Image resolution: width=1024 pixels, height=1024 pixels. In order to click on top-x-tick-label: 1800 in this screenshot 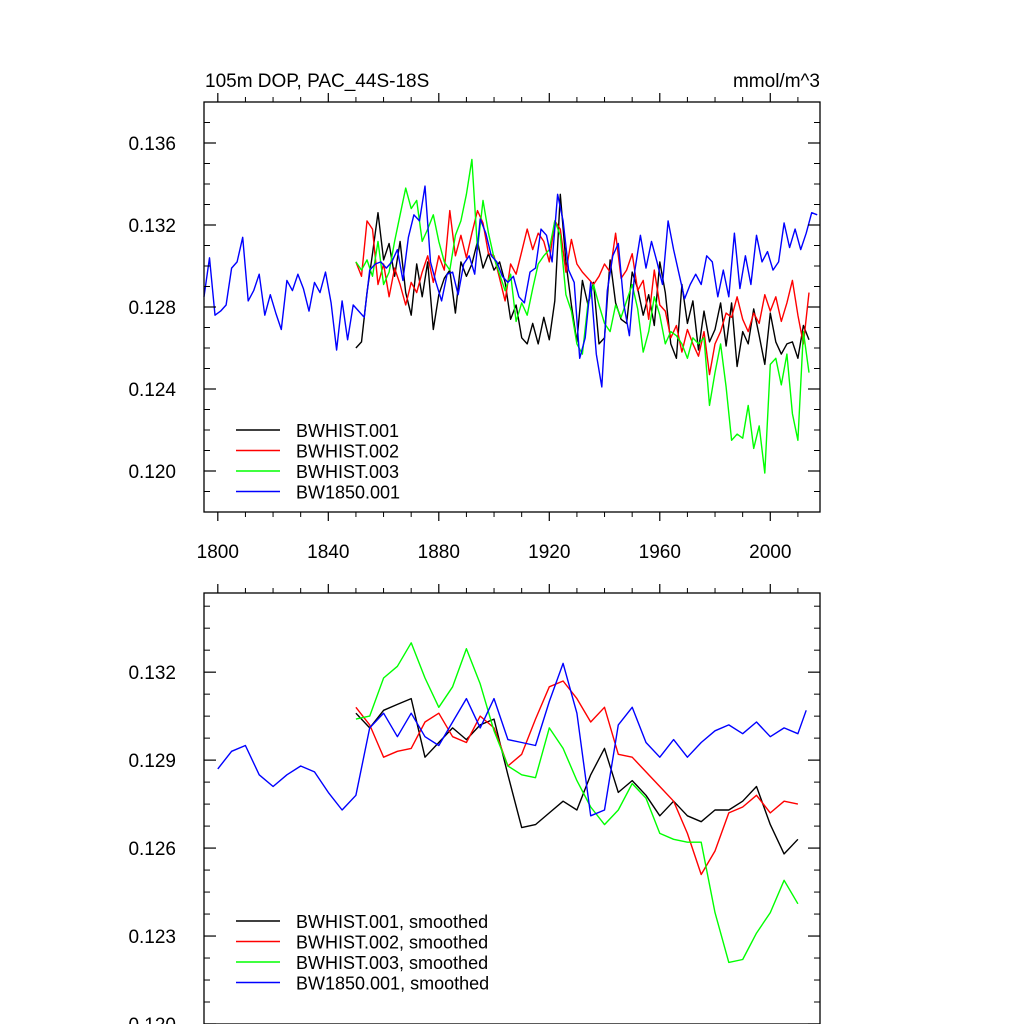, I will do `click(218, 552)`.